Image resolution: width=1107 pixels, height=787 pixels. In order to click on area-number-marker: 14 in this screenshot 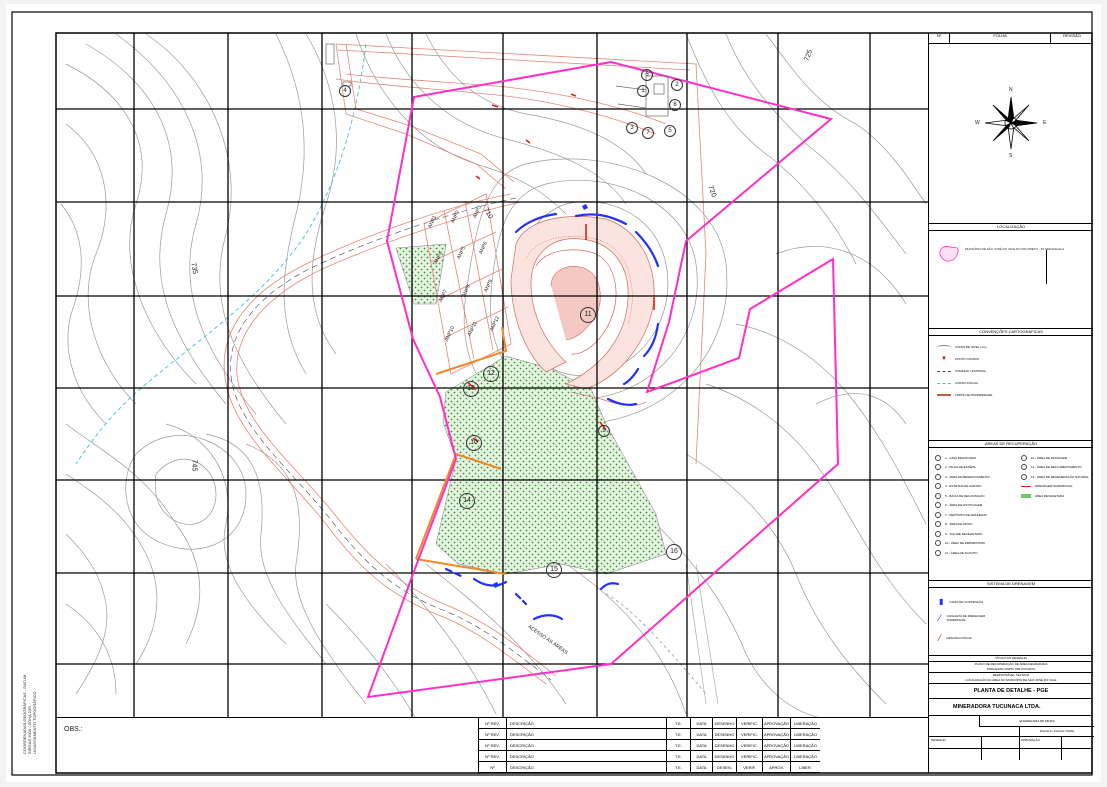, I will do `click(467, 501)`.